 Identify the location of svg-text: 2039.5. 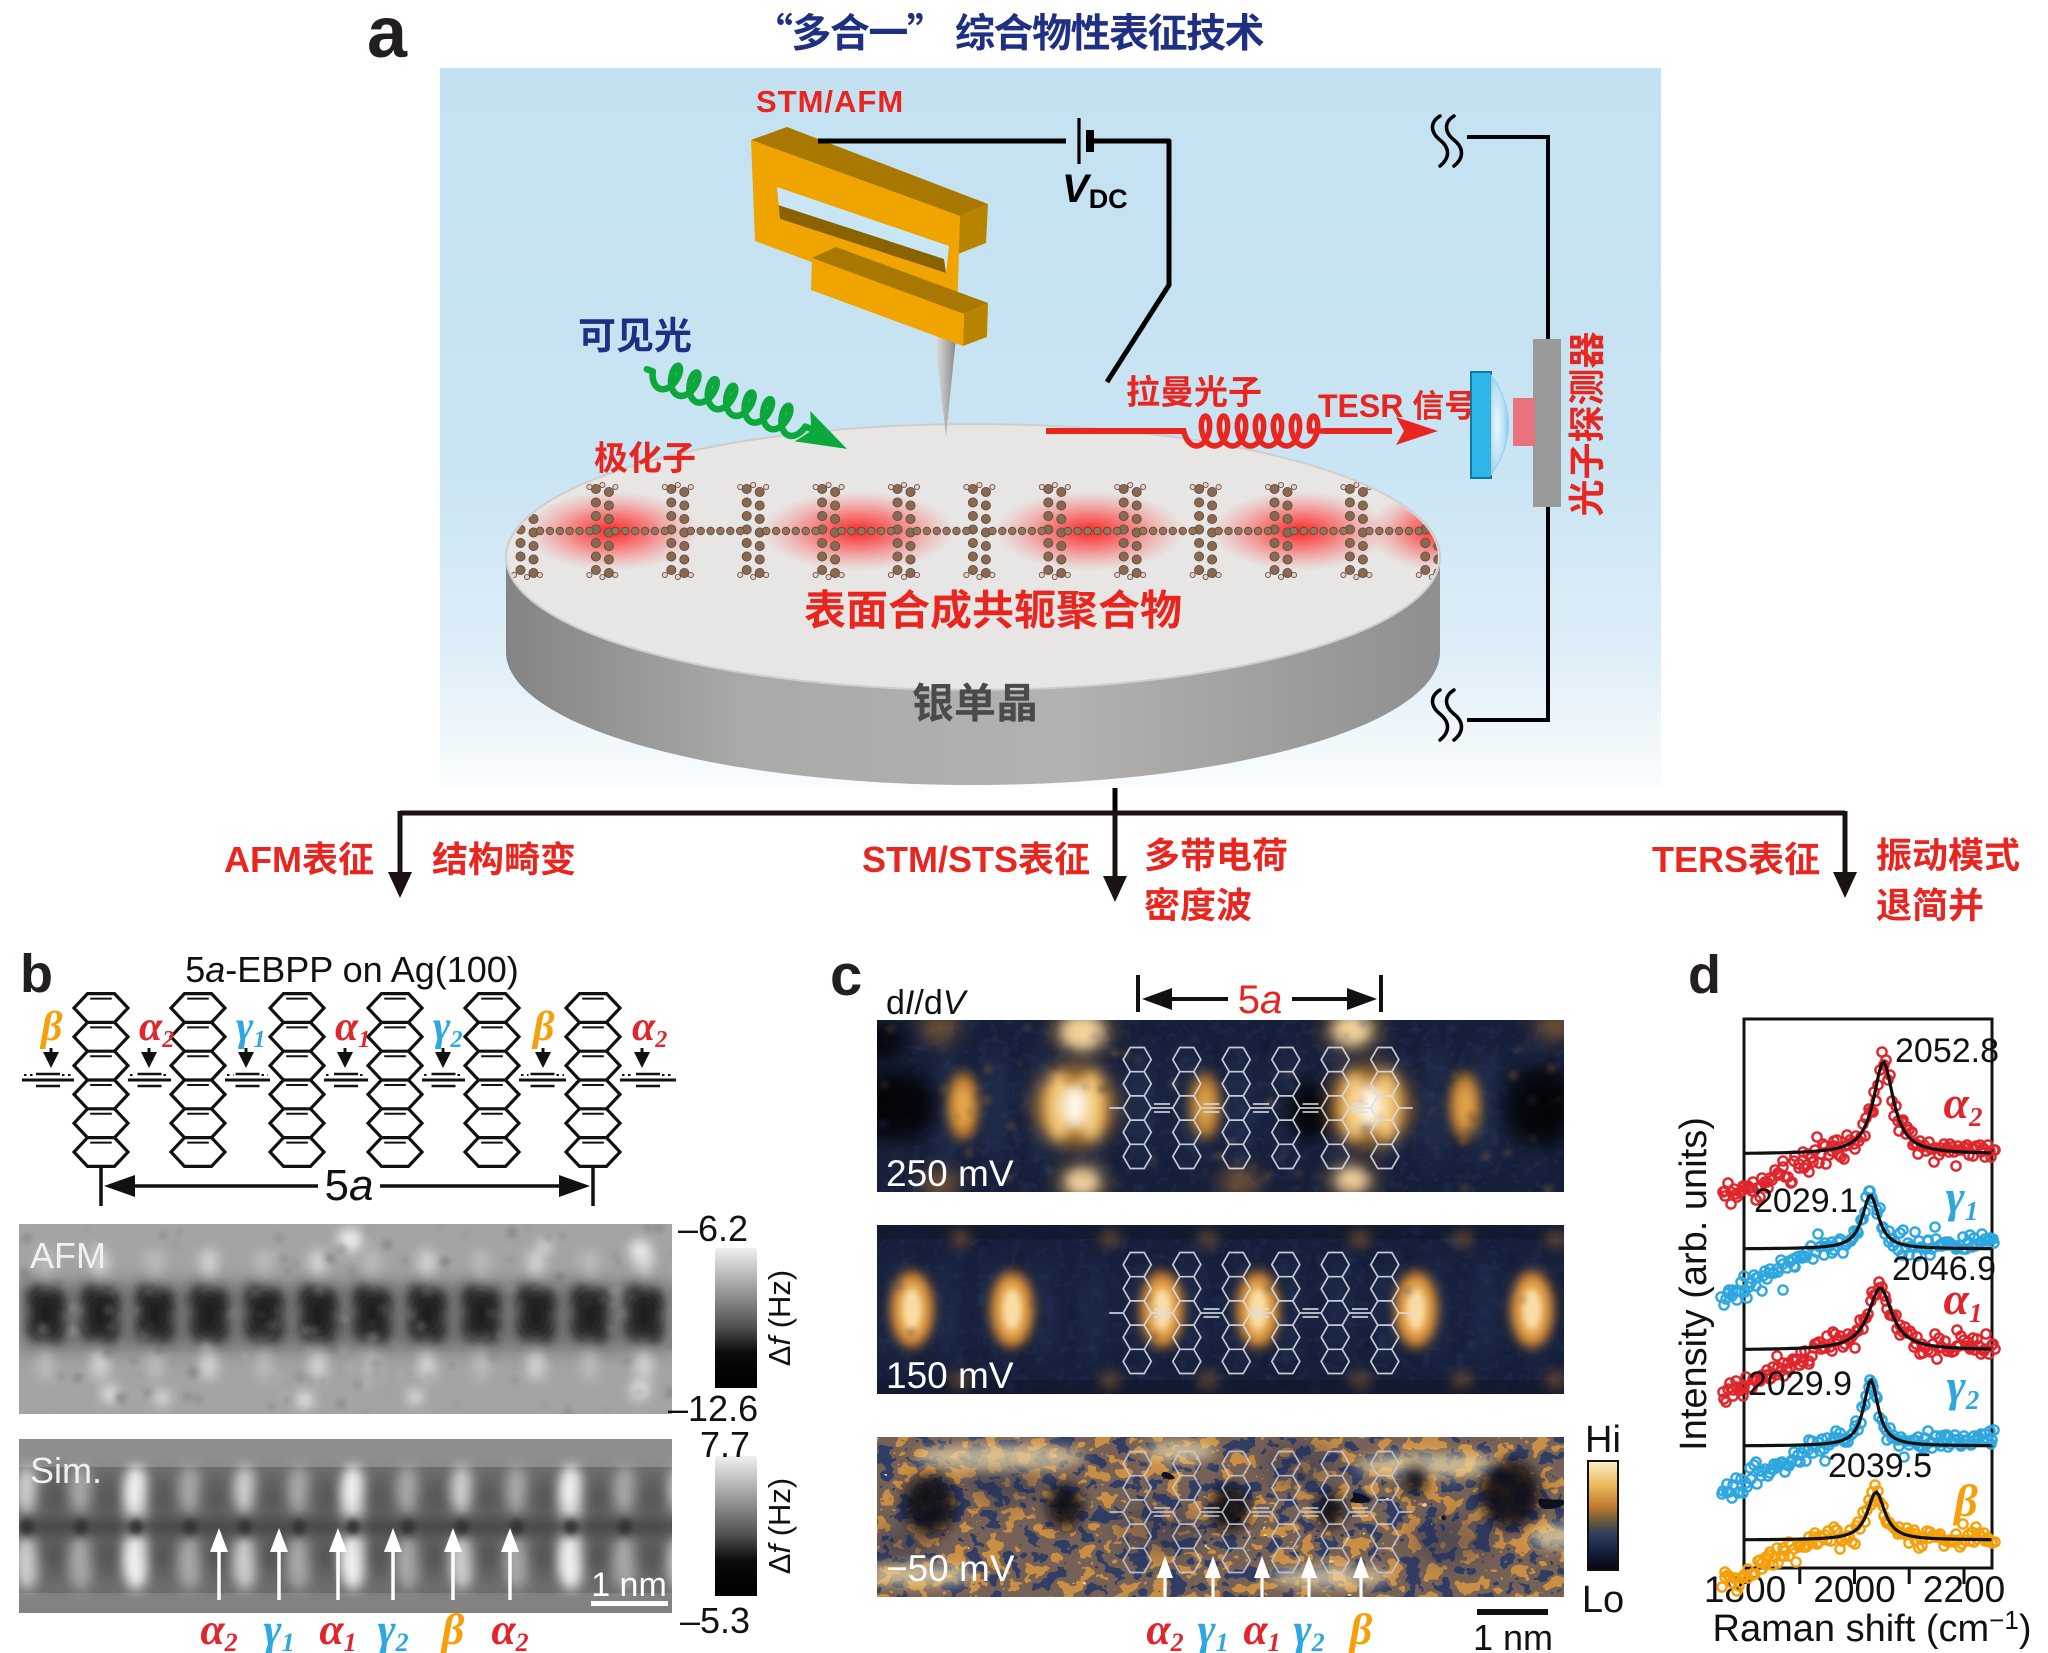
(1880, 1466).